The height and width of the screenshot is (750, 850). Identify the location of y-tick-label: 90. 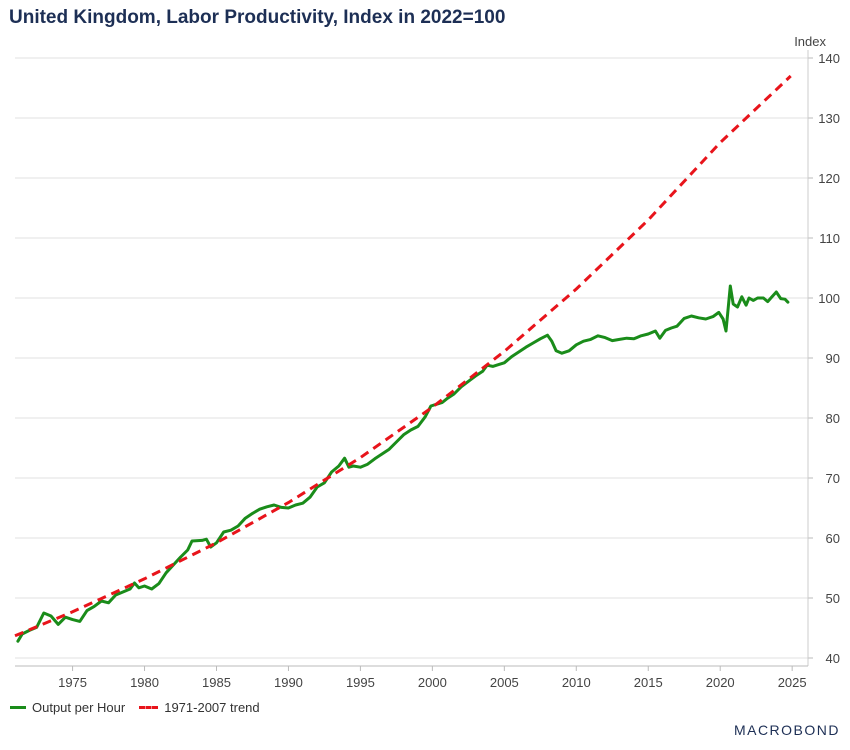
(833, 358).